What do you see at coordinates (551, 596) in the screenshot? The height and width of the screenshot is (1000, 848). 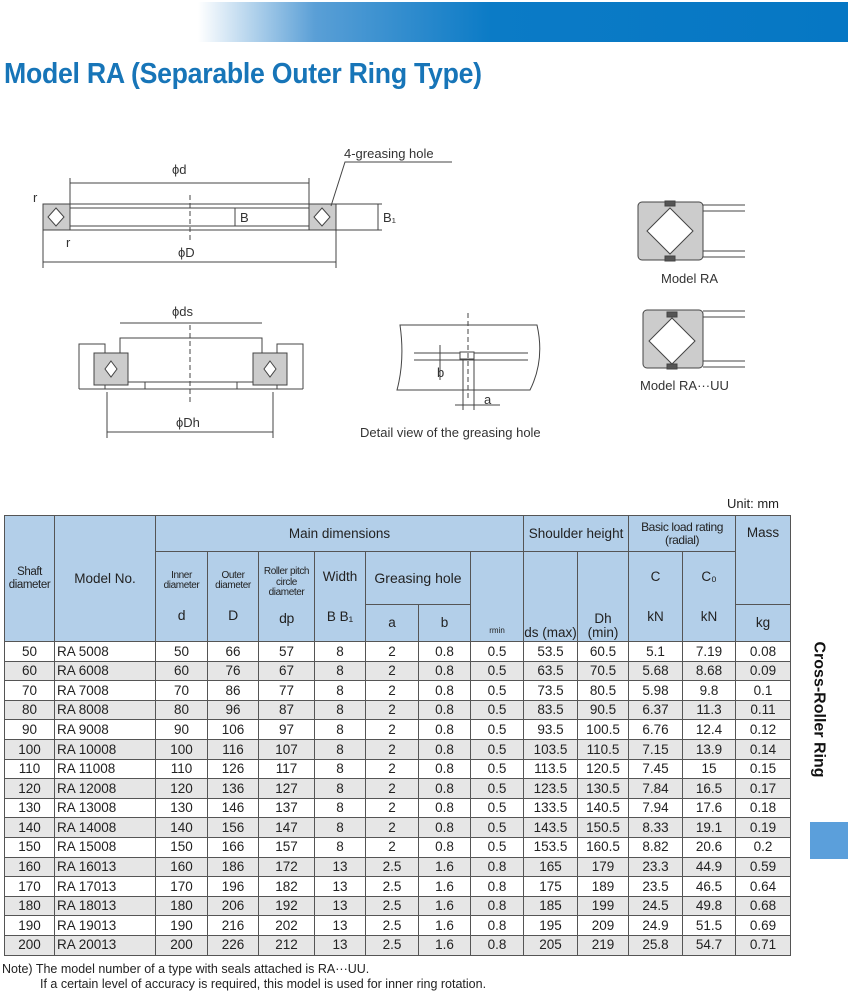 I see `header-ds: ds (max)` at bounding box center [551, 596].